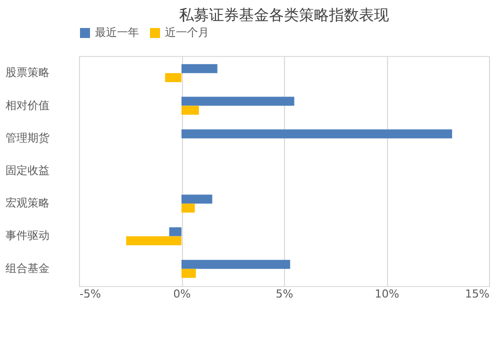  What do you see at coordinates (28, 73) in the screenshot?
I see `y-tick-label: 股票策略` at bounding box center [28, 73].